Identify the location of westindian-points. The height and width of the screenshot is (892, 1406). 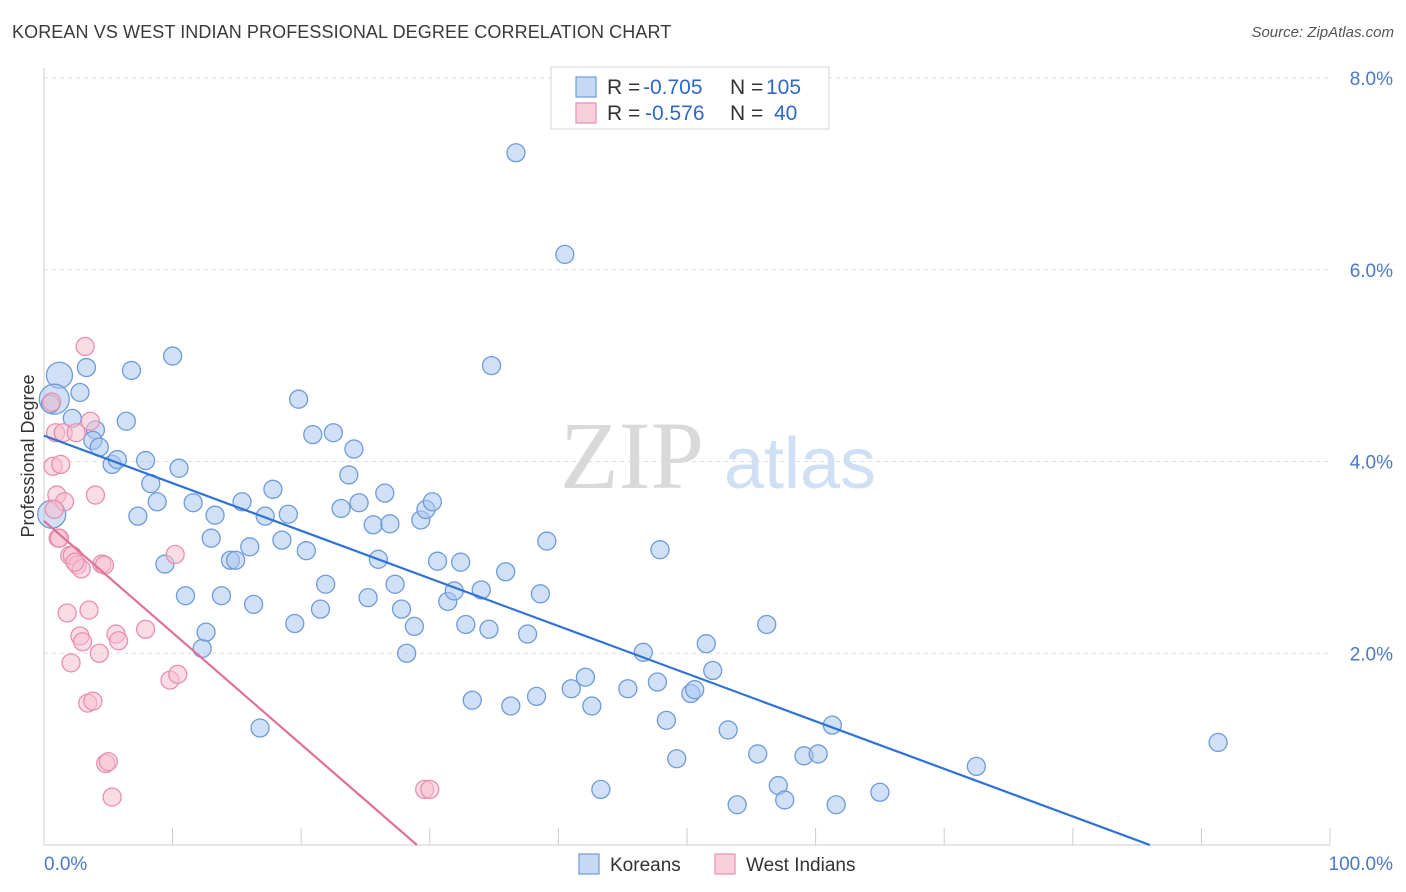
(241, 571).